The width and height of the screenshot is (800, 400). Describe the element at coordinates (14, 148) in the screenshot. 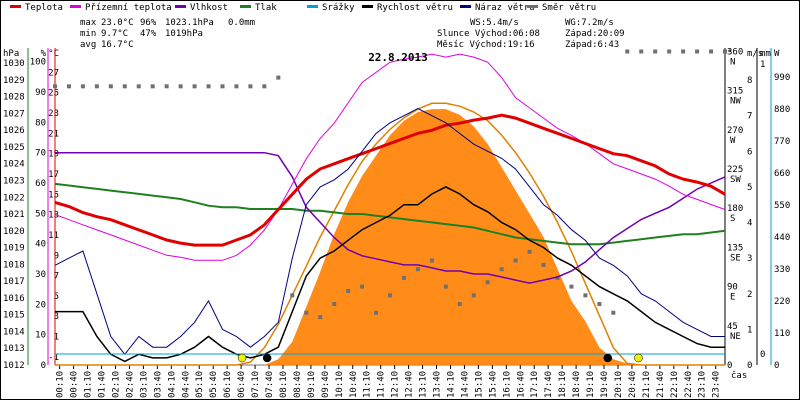

I see `hpa-tick-label: 1025` at that location.